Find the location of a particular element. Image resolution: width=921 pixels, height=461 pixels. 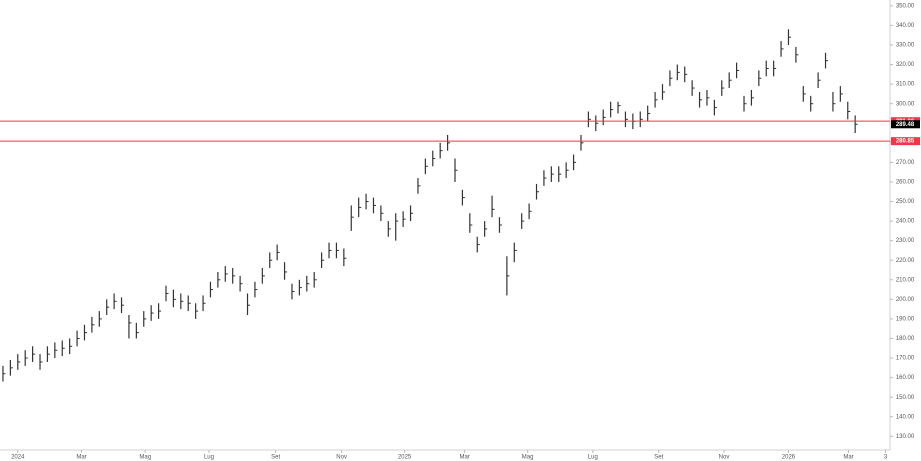

y-tick-label: 160.00 is located at coordinates (905, 378).